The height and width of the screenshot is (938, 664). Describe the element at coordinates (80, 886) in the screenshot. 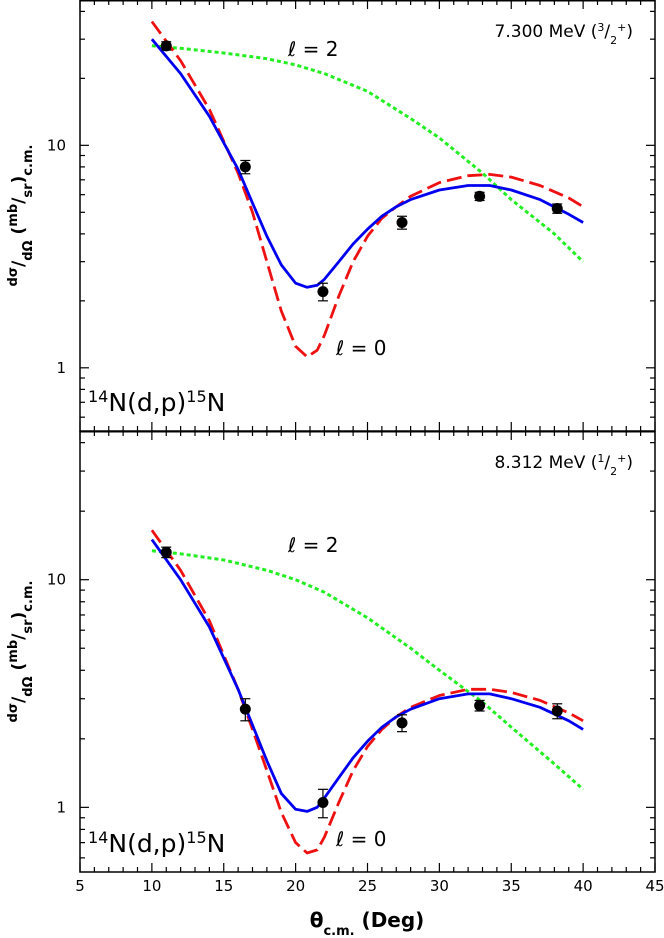

I see `x-tick-label: 5` at that location.